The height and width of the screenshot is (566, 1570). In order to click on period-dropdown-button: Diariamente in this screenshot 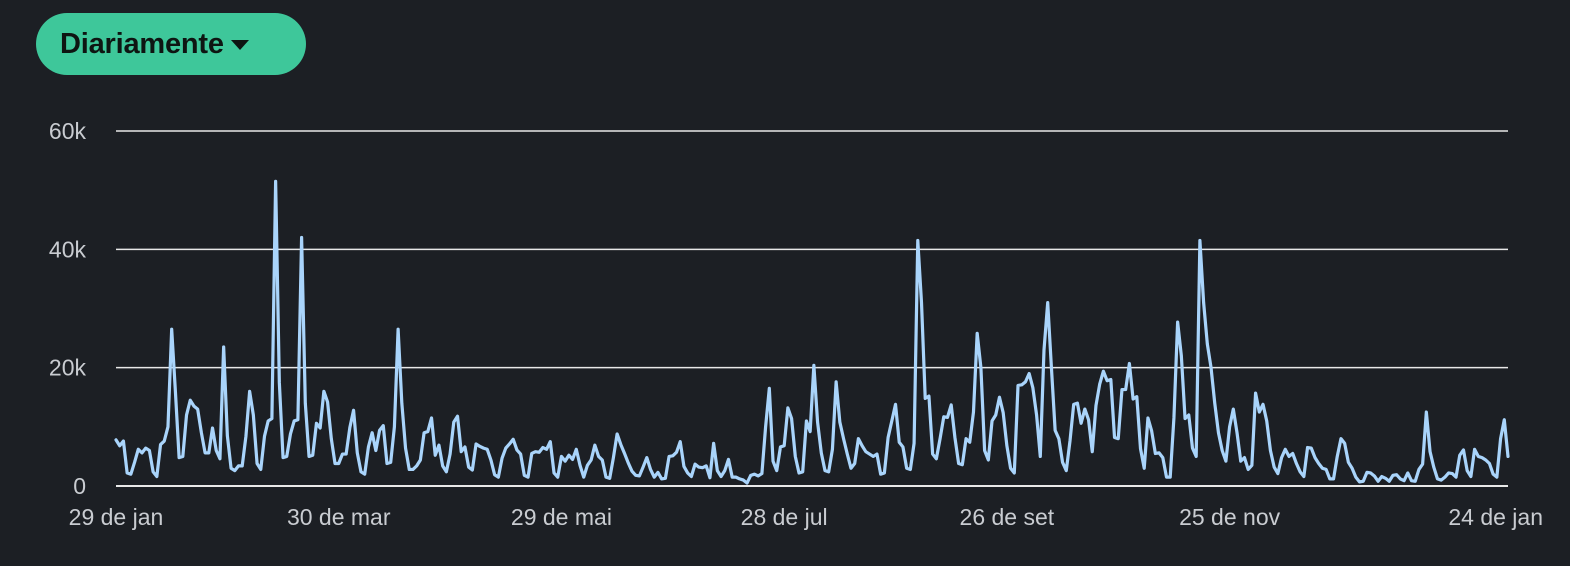, I will do `click(171, 44)`.